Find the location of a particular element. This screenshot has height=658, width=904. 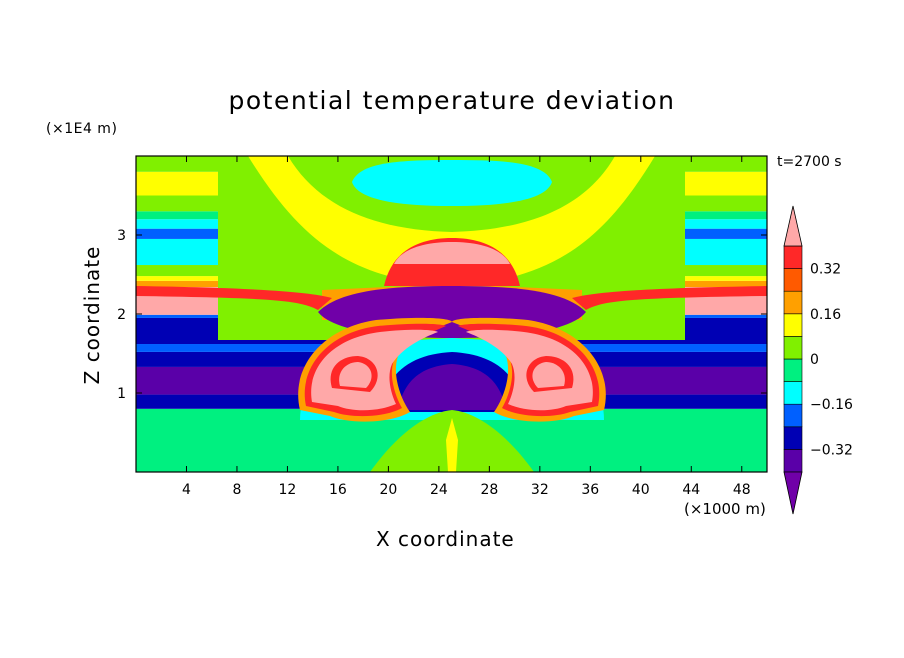

left-rotor-spiral-core is located at coordinates (355, 375).